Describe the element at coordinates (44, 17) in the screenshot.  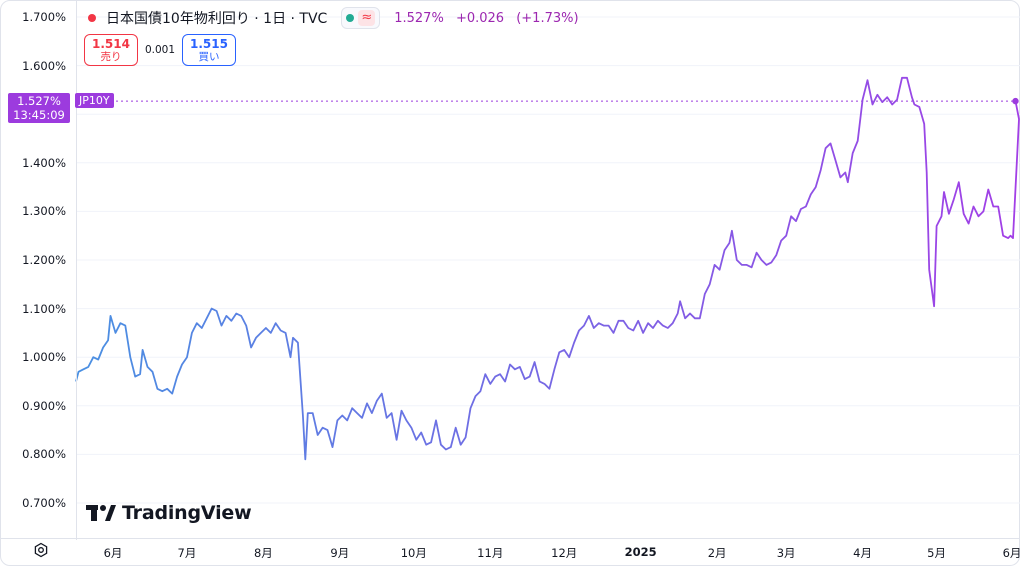
I see `y-tick-label: 1.700%` at that location.